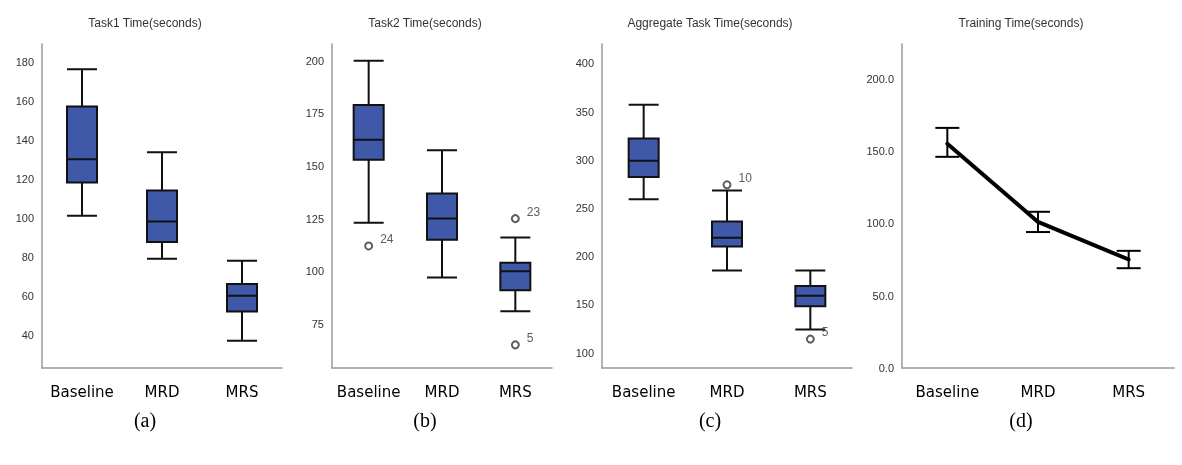 This screenshot has width=1182, height=465. What do you see at coordinates (710, 420) in the screenshot?
I see `text: (c)` at bounding box center [710, 420].